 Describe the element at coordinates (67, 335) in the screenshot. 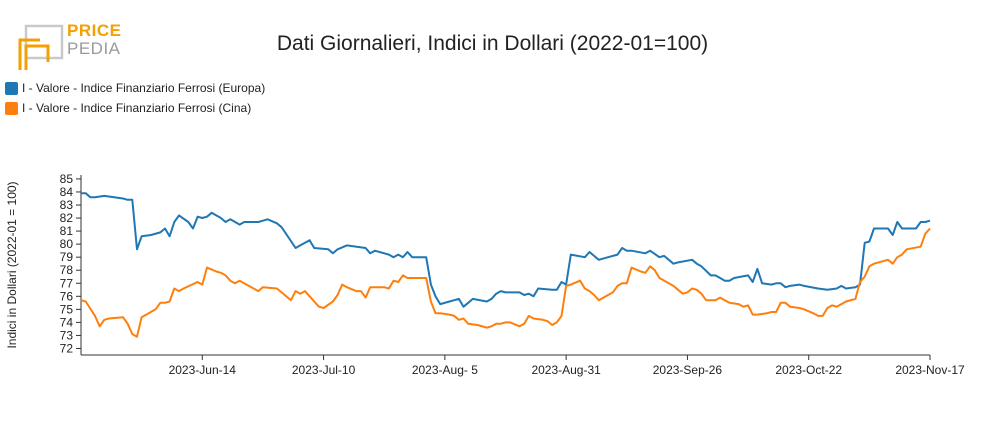

I see `y-tick-label: 73` at that location.